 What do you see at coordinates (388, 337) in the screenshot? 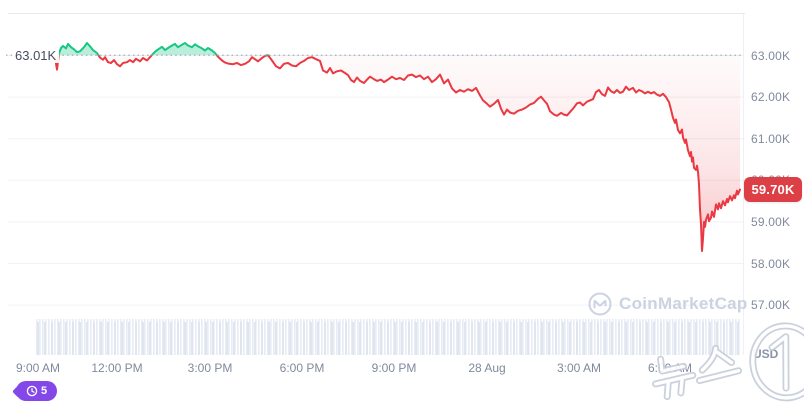
I see `volume-bars` at bounding box center [388, 337].